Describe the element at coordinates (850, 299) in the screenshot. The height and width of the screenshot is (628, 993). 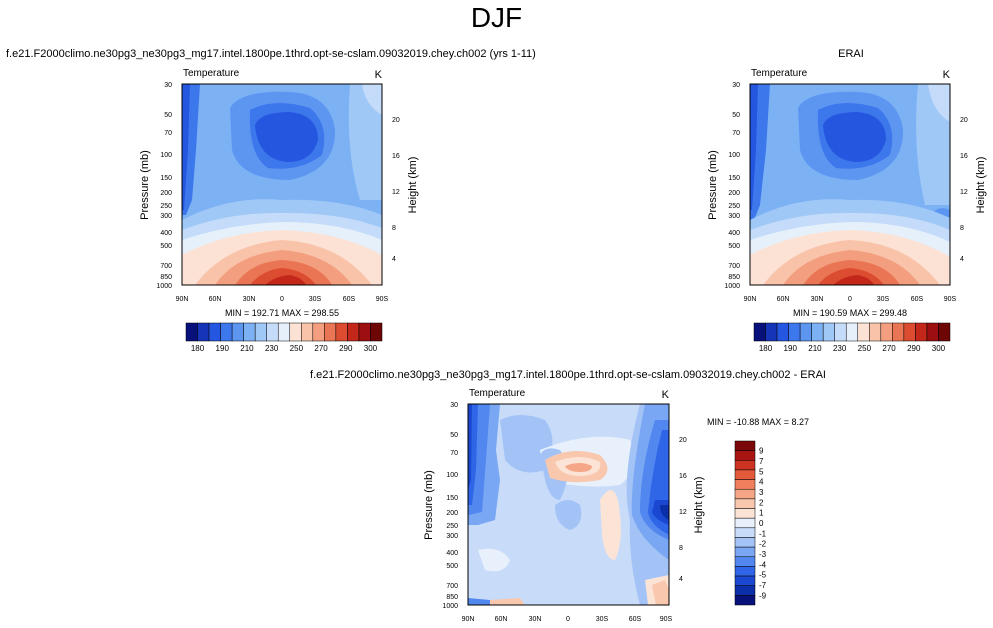
I see `erai-x-ticks: 90N 60N 30N 0 30S 60S 90S` at that location.